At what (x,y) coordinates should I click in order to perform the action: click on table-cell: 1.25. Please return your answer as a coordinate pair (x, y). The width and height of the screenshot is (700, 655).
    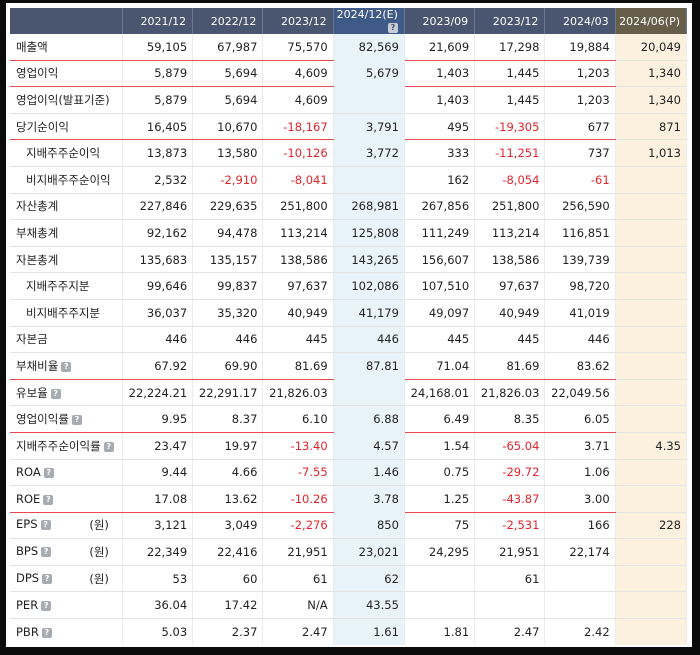
    Looking at the image, I should click on (440, 499).